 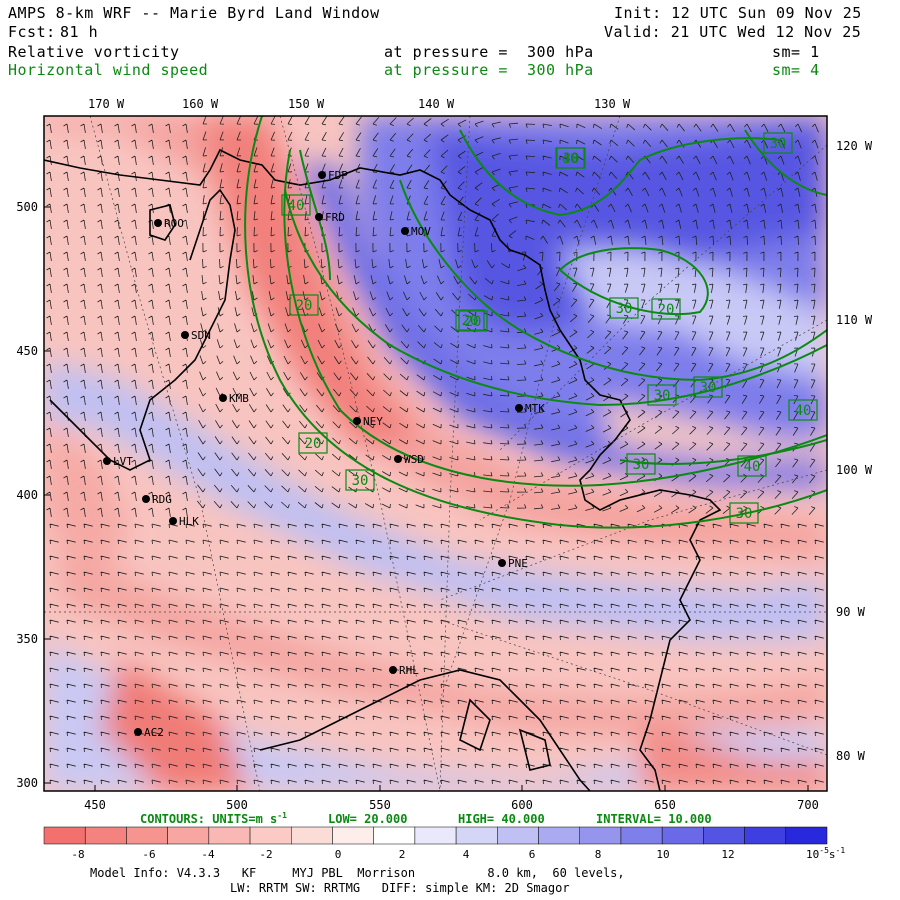 I want to click on map-title: AMPS 8-km WRF -- Marie Byrd Land Window, so click(x=194, y=13).